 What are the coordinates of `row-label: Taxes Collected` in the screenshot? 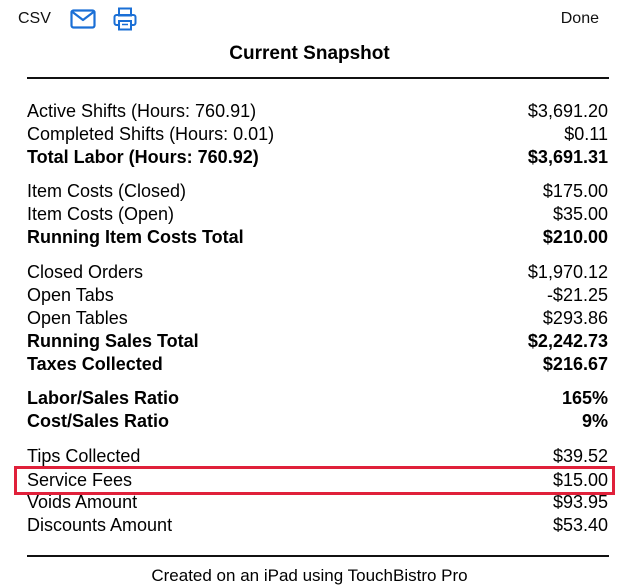 It's located at (95, 364).